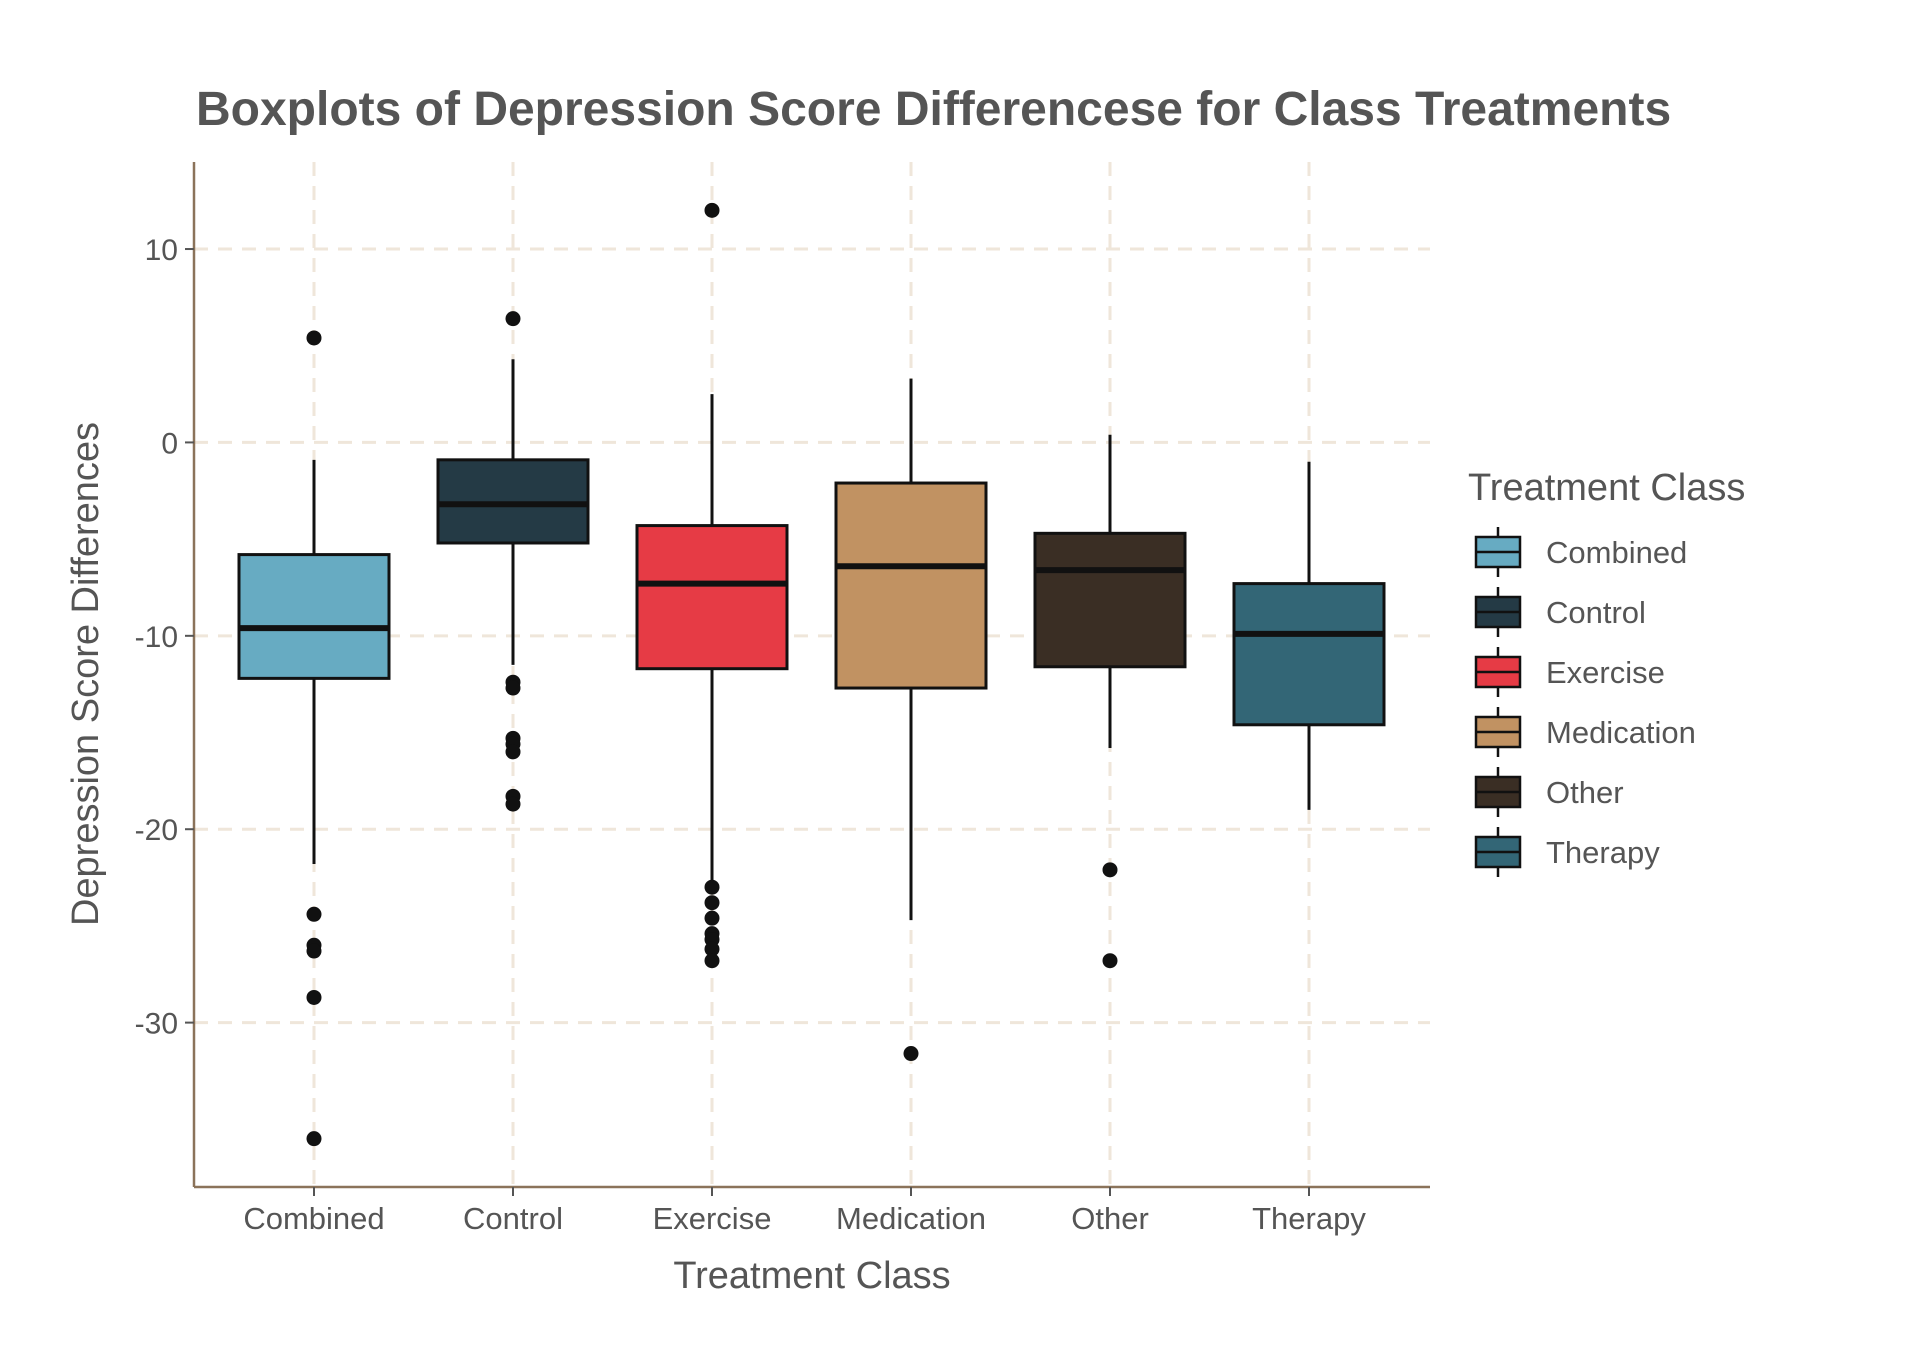 This screenshot has height=1346, width=1910. Describe the element at coordinates (313, 1218) in the screenshot. I see `x-tick-label: Combined` at that location.